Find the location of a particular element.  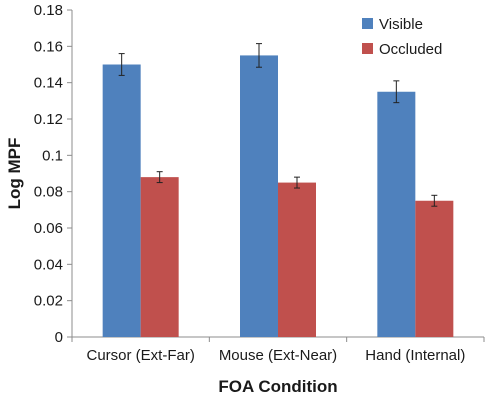

legend-item: Occluded is located at coordinates (402, 49).